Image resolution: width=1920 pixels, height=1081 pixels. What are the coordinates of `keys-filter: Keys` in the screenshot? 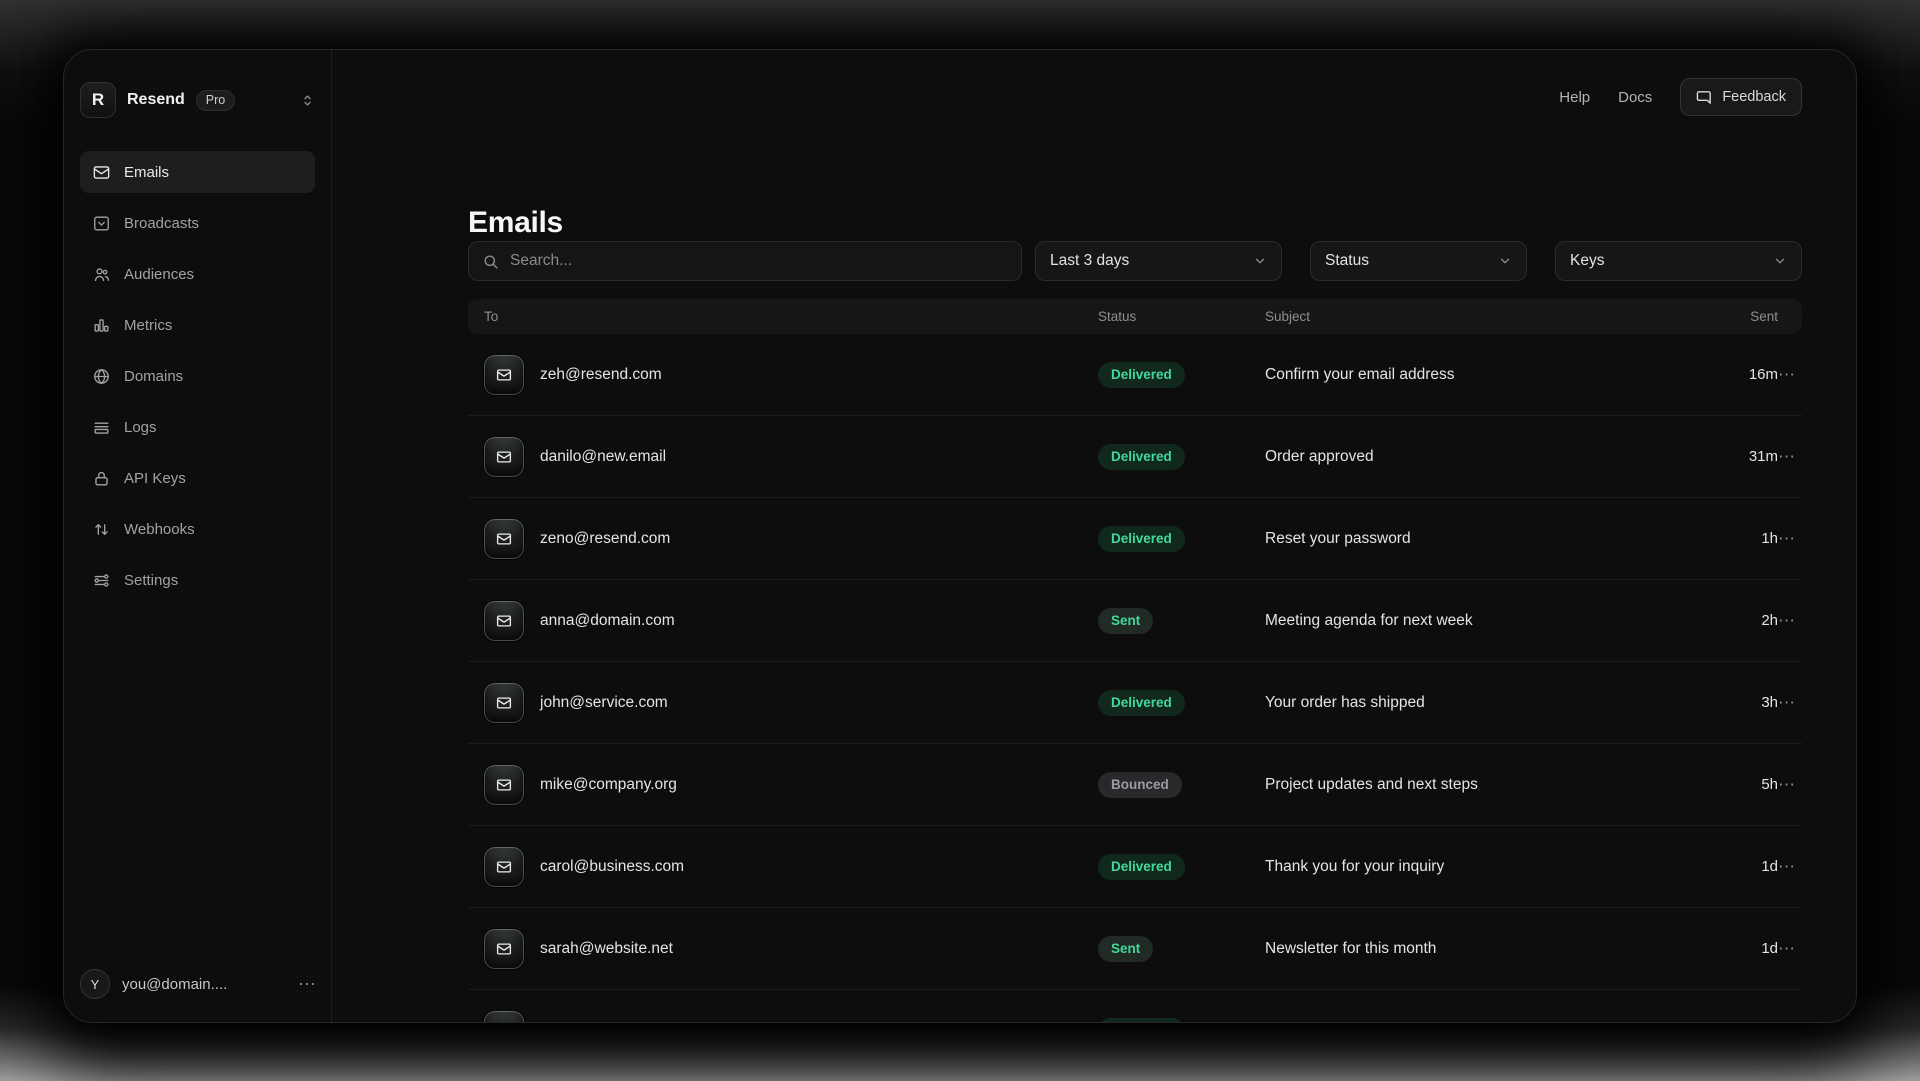 It's located at (1678, 261).